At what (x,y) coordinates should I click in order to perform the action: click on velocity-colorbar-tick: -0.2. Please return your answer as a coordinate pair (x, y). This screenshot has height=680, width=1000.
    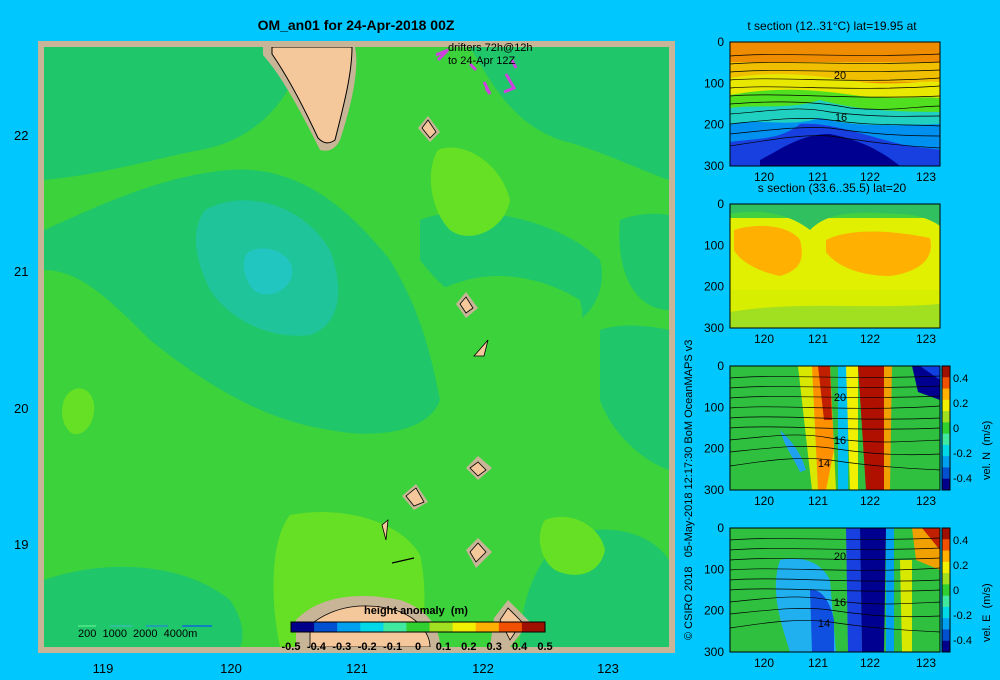
    Looking at the image, I should click on (962, 454).